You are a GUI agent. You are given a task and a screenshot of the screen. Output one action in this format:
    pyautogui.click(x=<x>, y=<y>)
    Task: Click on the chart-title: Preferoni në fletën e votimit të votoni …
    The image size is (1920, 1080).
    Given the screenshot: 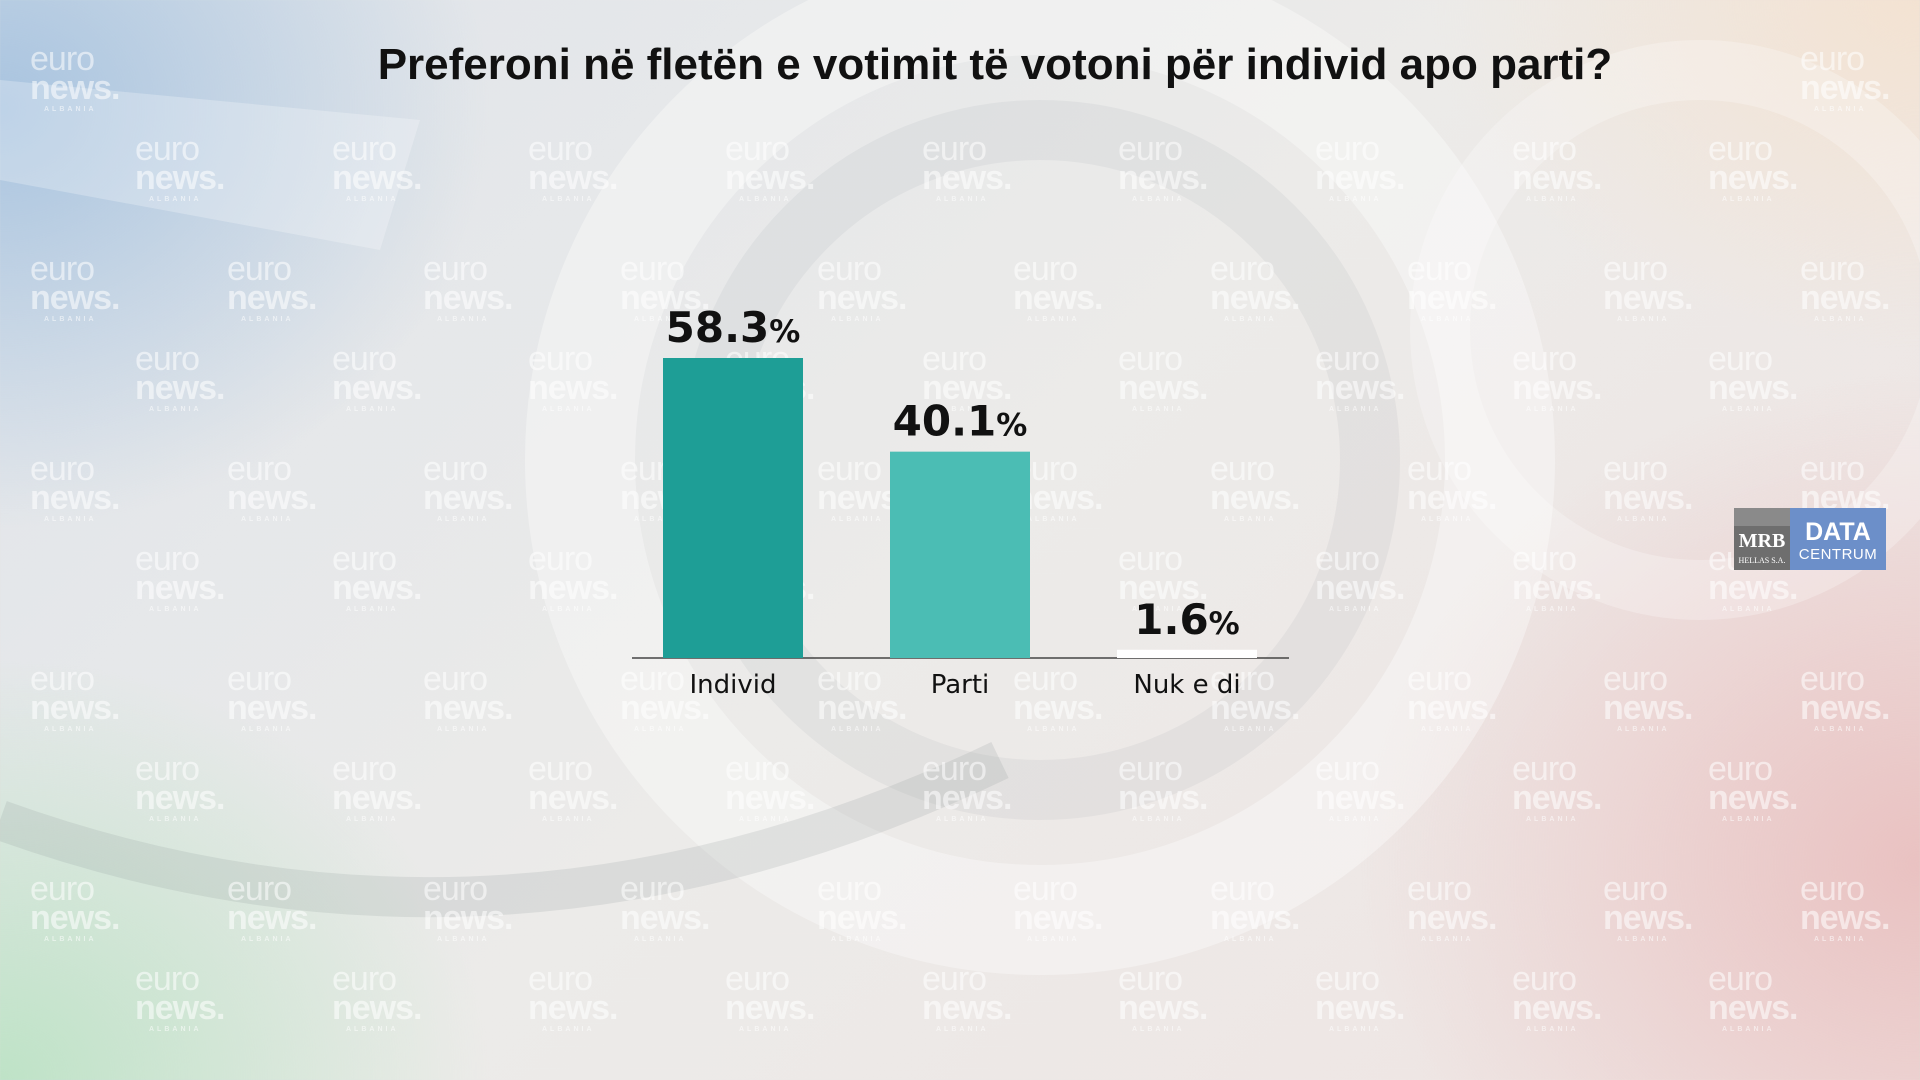 What is the action you would take?
    pyautogui.click(x=995, y=64)
    